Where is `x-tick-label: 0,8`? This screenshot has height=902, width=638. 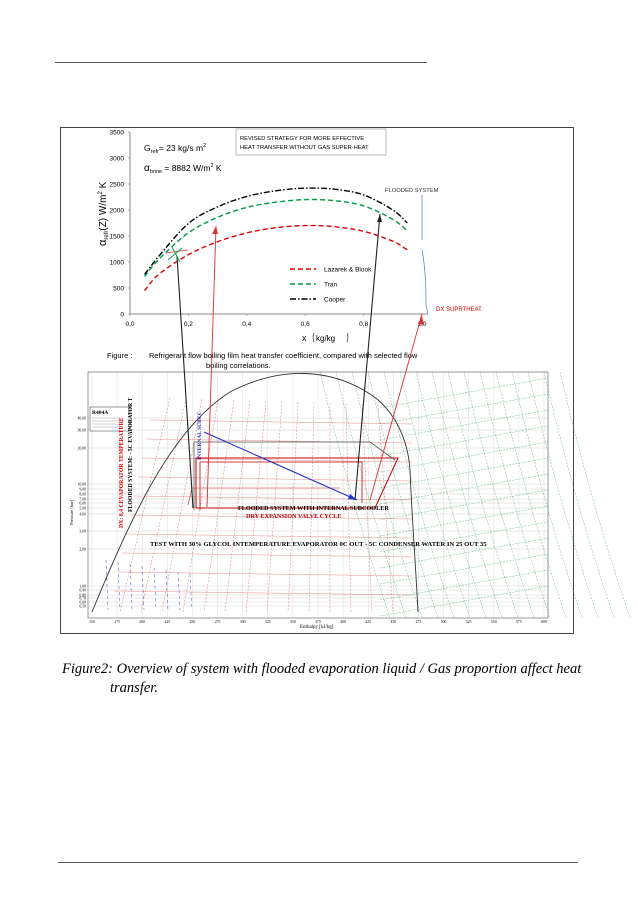 x-tick-label: 0,8 is located at coordinates (363, 324).